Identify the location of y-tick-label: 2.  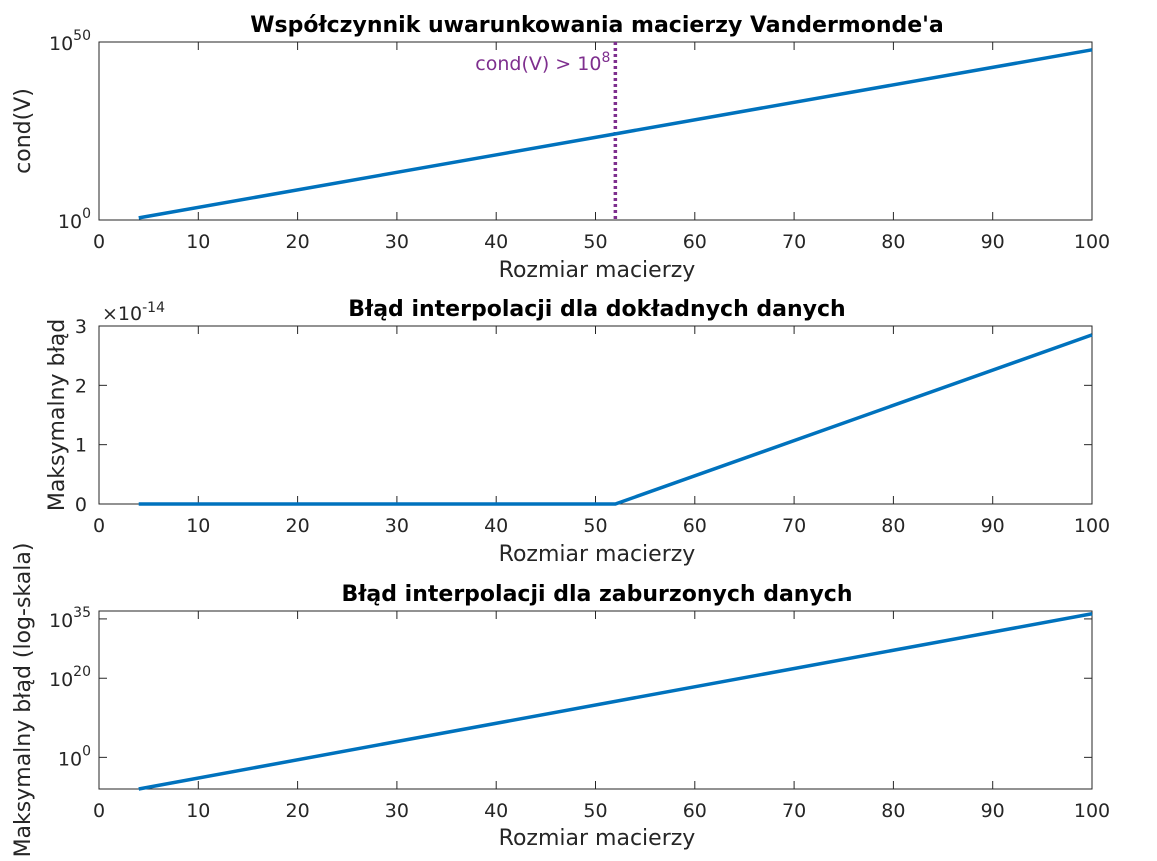
(81, 386).